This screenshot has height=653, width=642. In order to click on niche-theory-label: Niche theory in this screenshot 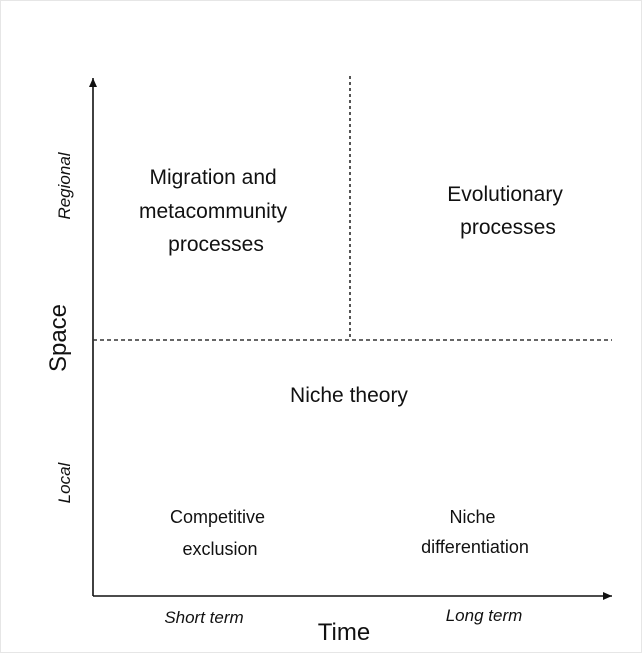, I will do `click(349, 395)`.